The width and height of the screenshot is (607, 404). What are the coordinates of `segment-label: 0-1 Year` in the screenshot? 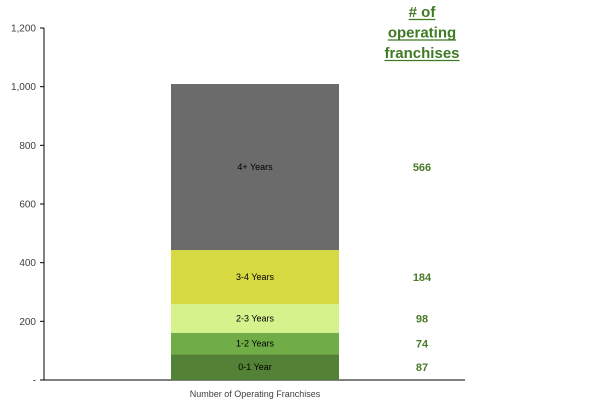 It's located at (255, 367).